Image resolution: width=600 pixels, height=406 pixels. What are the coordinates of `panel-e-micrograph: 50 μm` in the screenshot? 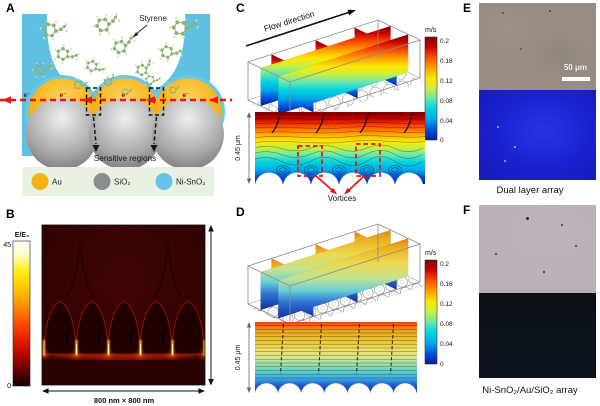 It's located at (537, 91).